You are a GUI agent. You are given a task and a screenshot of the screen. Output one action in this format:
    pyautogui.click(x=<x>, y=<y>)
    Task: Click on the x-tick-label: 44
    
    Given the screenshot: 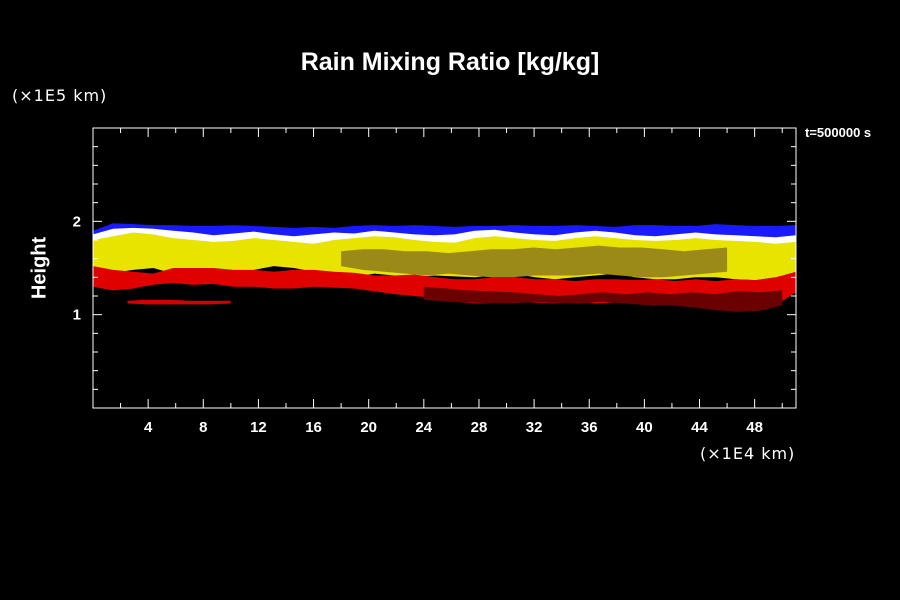 What is the action you would take?
    pyautogui.click(x=699, y=427)
    